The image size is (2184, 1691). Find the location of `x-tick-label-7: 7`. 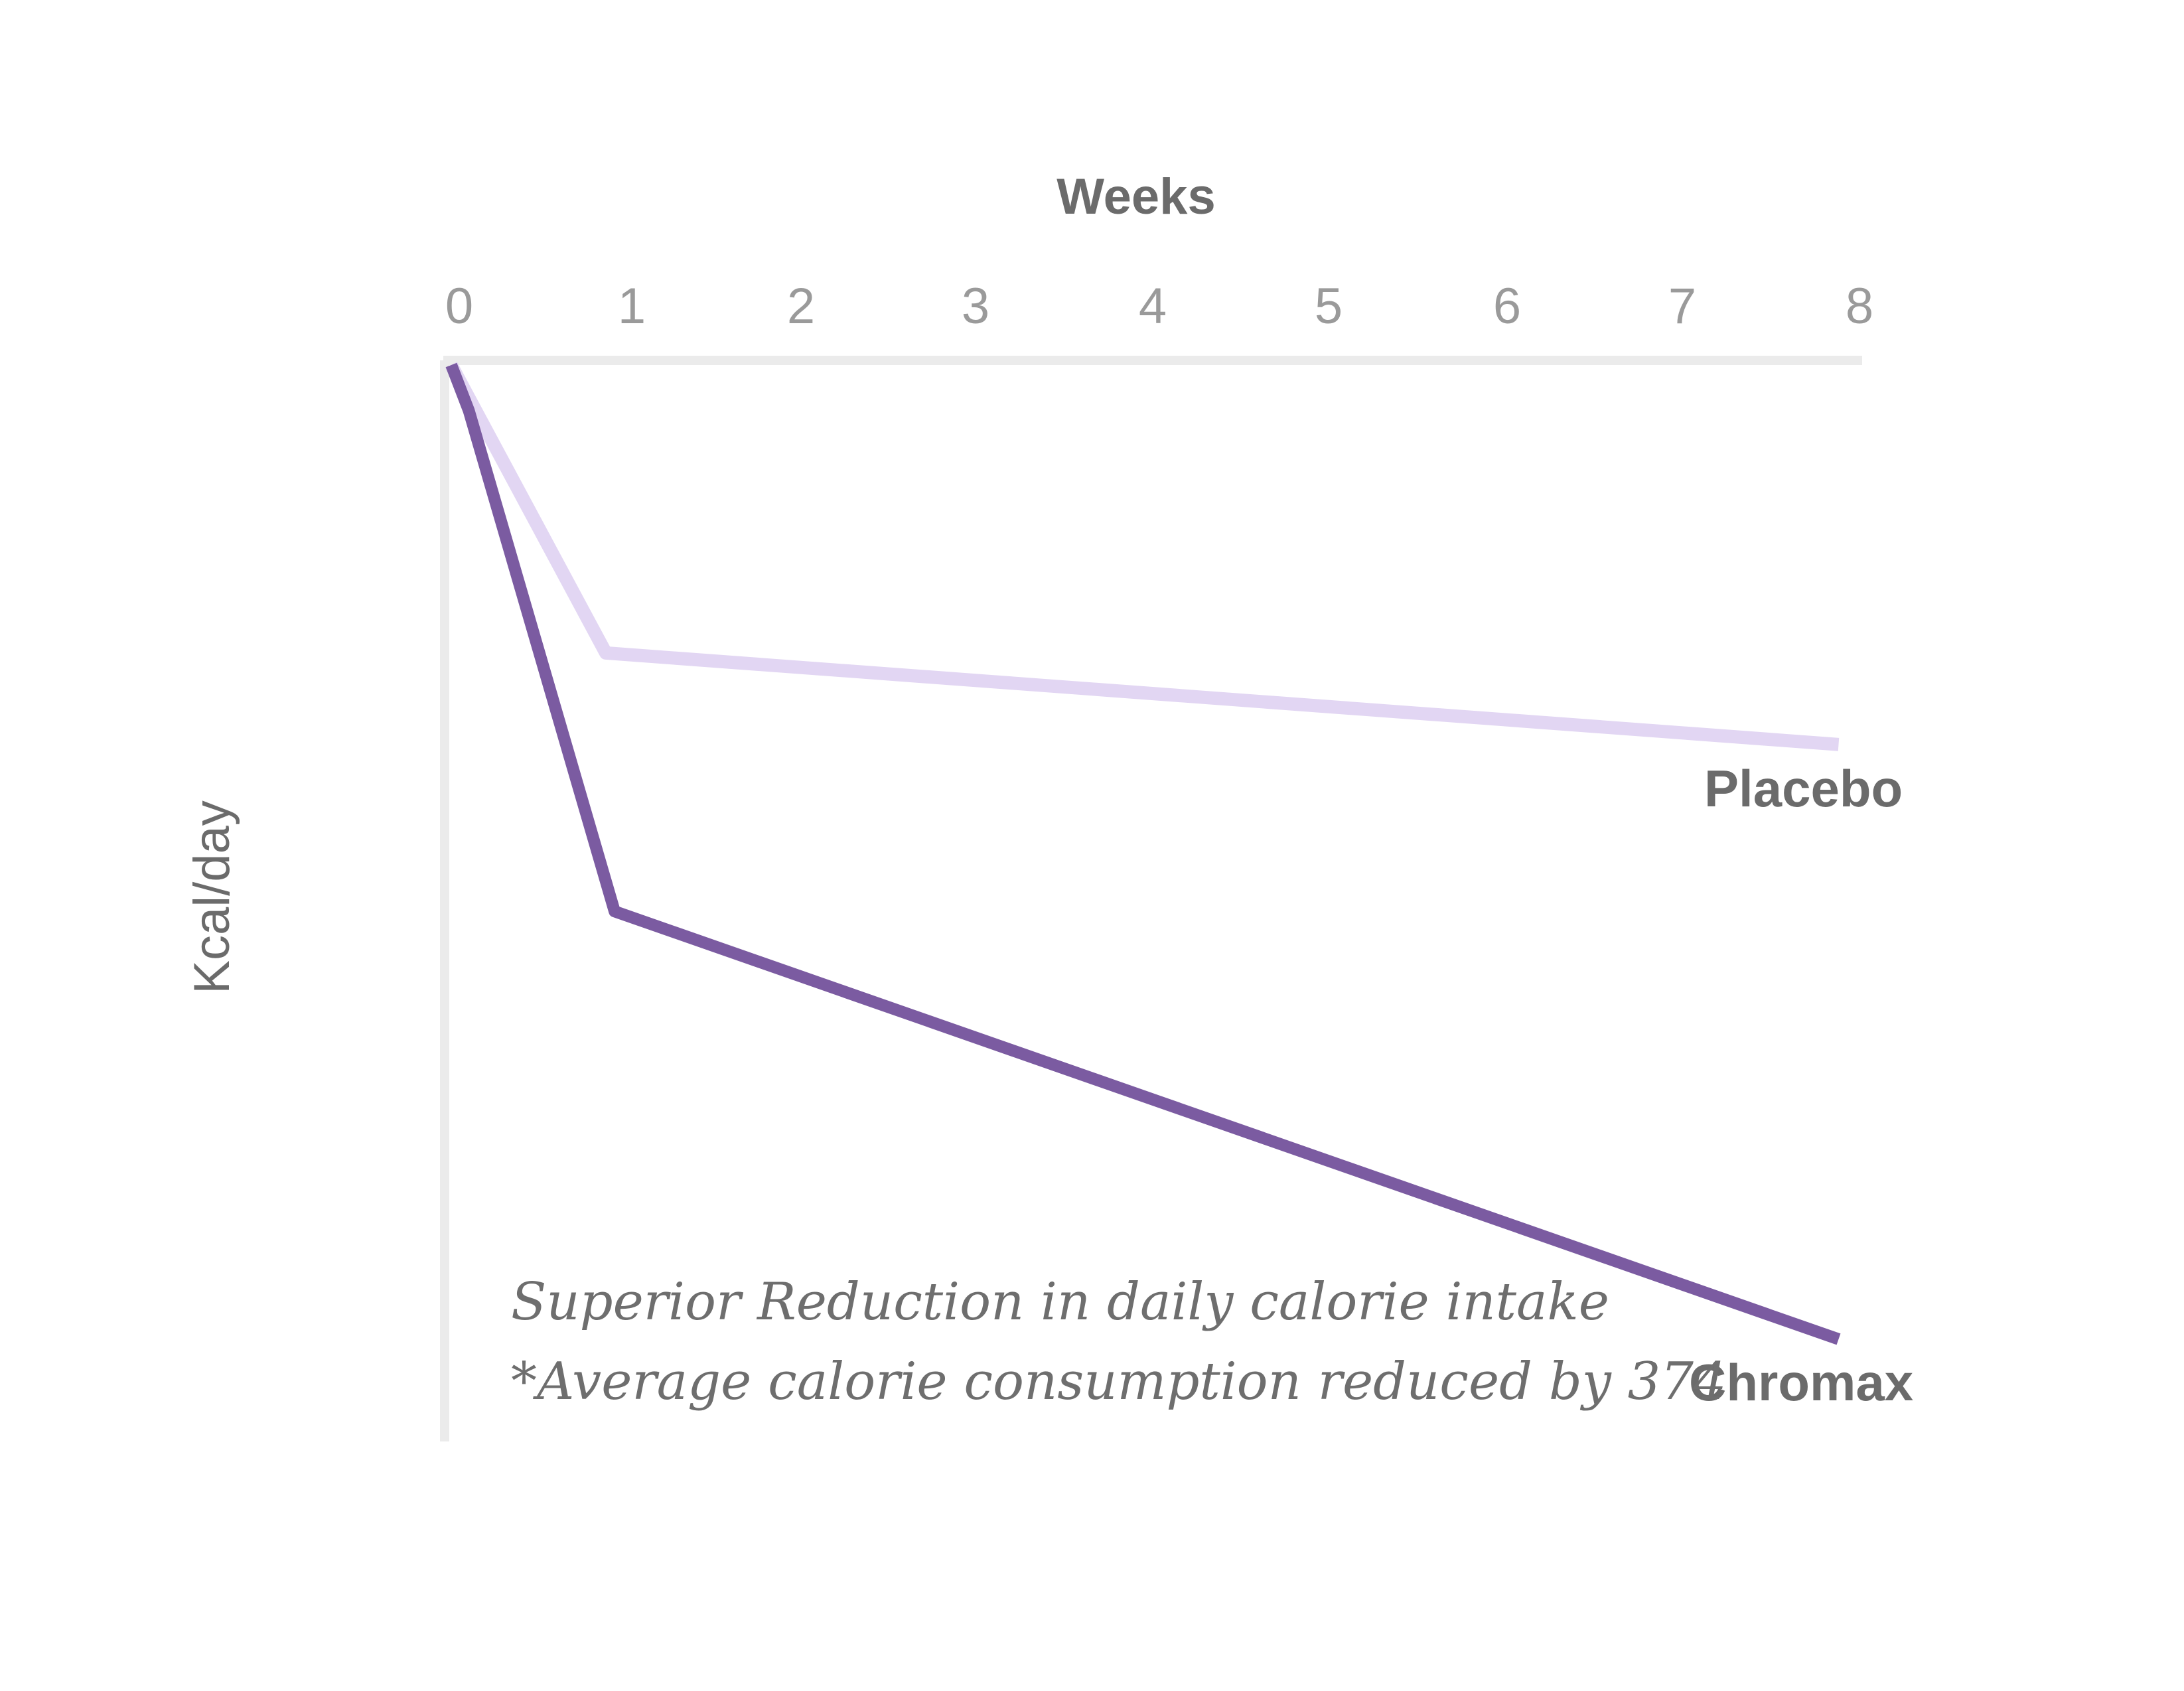

x-tick-label-7: 7 is located at coordinates (1682, 306).